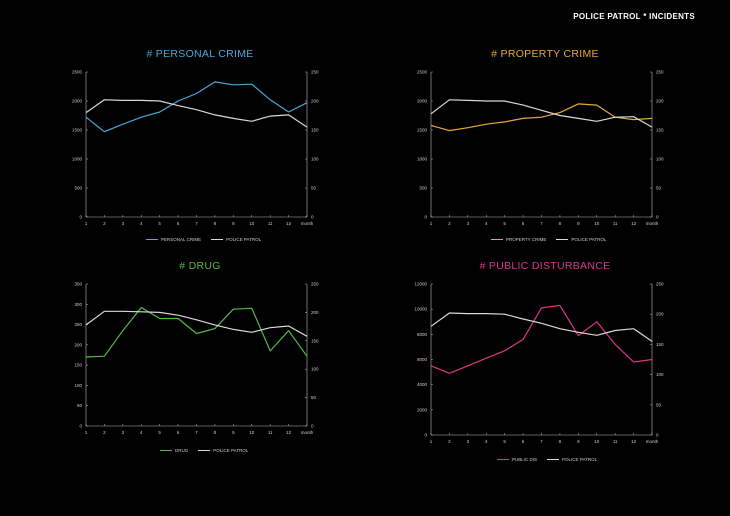 This screenshot has width=730, height=516. I want to click on legend-label: PUBLIC DIS, so click(525, 459).